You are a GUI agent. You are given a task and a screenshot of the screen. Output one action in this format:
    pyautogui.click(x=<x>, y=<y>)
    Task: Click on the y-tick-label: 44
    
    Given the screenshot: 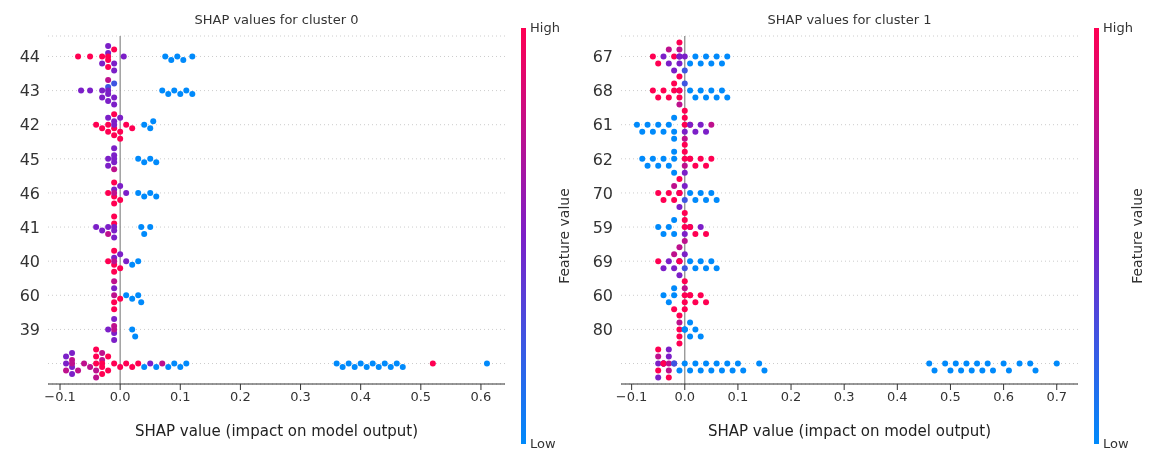 What is the action you would take?
    pyautogui.click(x=29, y=57)
    